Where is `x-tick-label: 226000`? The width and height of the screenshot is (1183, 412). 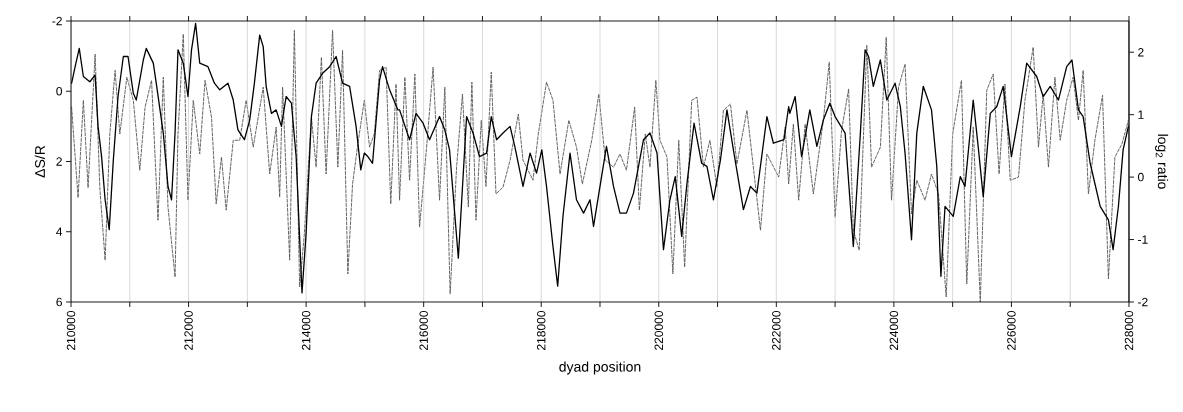
x-tick-label: 226000 is located at coordinates (1011, 330).